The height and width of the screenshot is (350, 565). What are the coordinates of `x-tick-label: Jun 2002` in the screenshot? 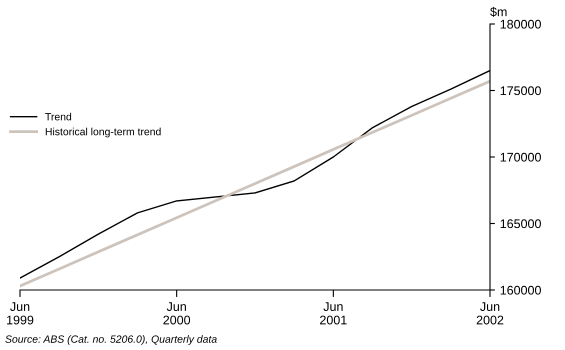 It's located at (490, 313).